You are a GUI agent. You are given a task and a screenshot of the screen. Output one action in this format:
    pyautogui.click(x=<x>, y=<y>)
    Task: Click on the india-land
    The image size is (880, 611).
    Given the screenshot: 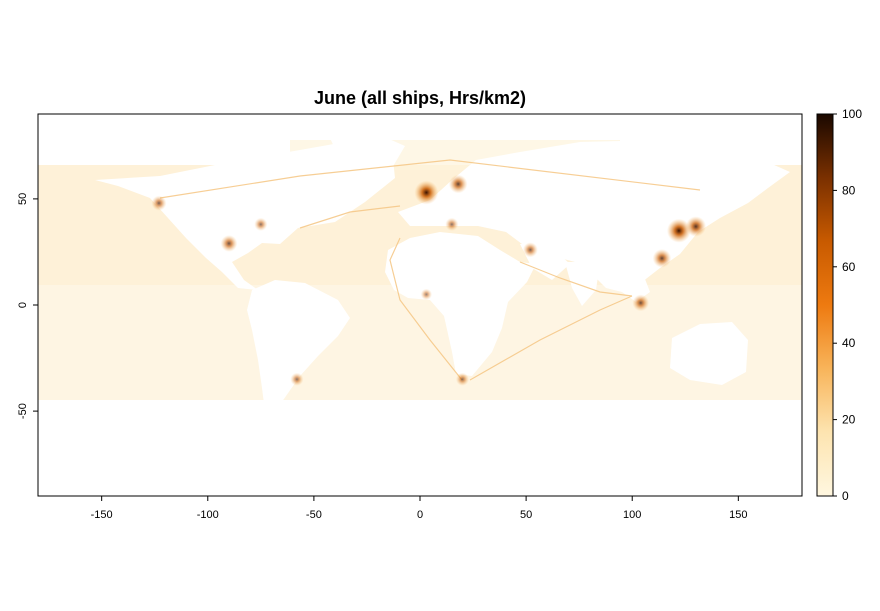 What is the action you would take?
    pyautogui.click(x=582, y=284)
    